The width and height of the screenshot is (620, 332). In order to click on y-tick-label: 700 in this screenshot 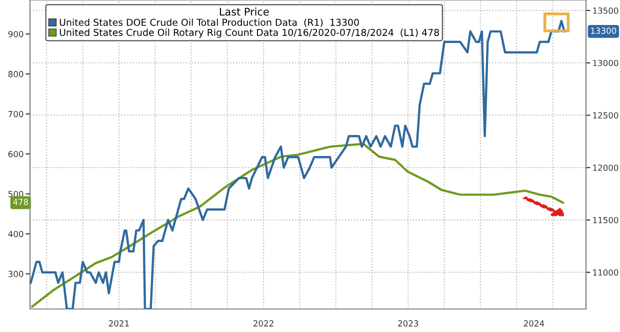, I will do `click(16, 114)`.